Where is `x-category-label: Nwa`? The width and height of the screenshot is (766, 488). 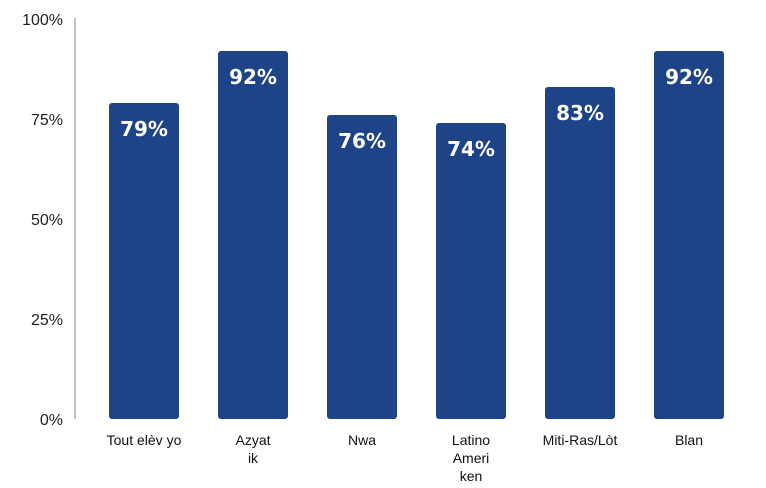 x-category-label: Nwa is located at coordinates (362, 440).